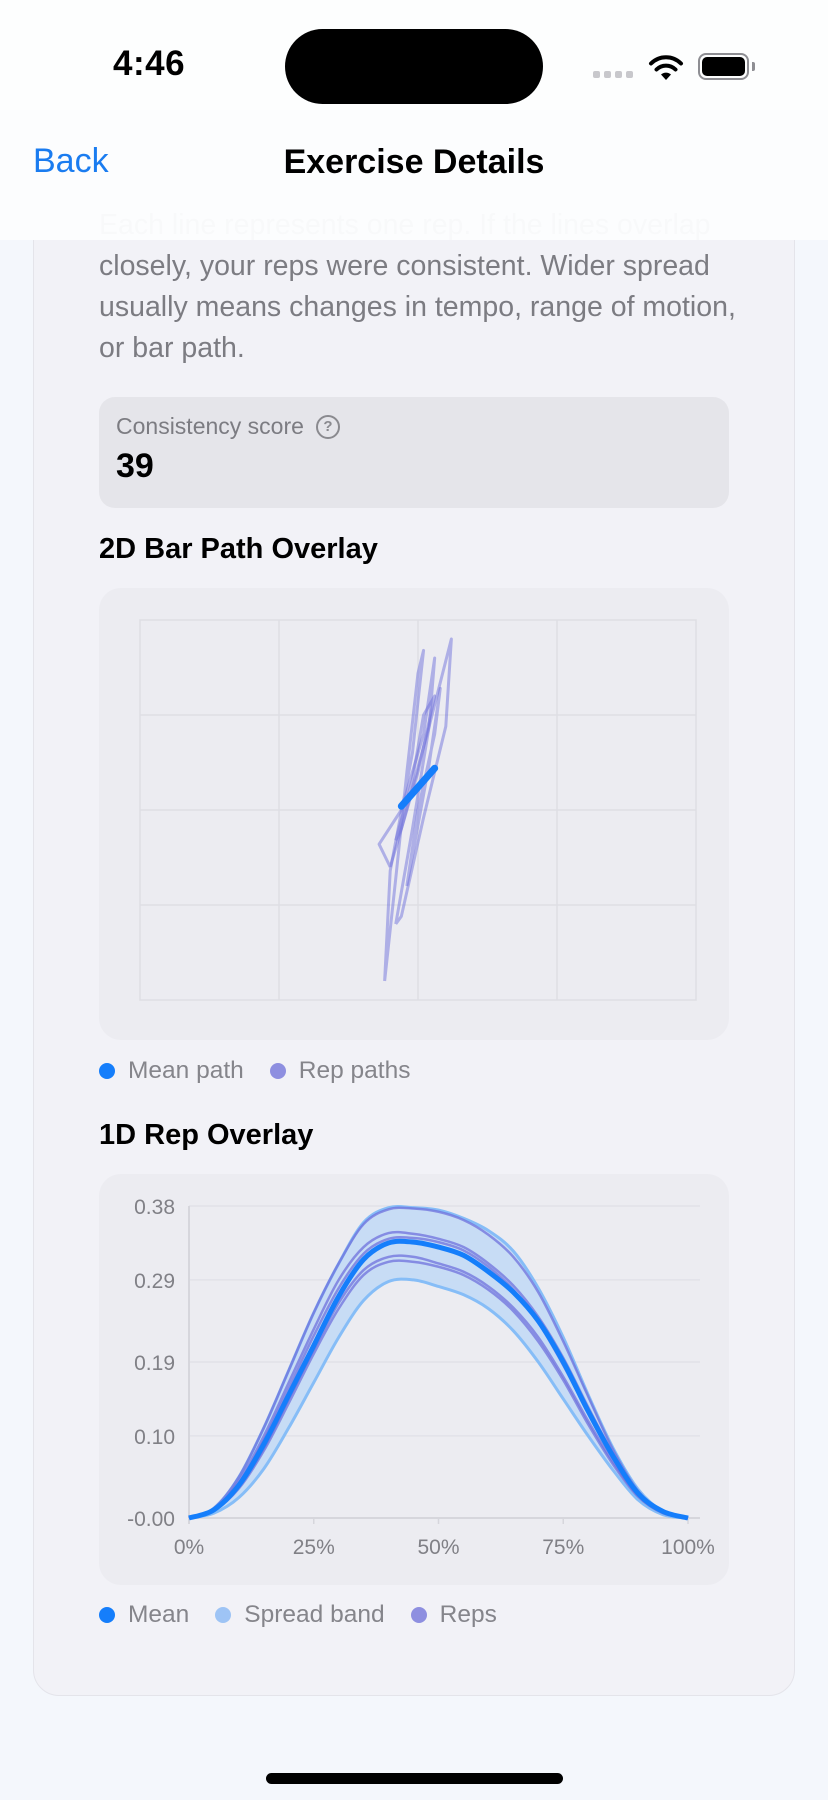 The image size is (828, 1800). I want to click on mean-dot-icon, so click(107, 1615).